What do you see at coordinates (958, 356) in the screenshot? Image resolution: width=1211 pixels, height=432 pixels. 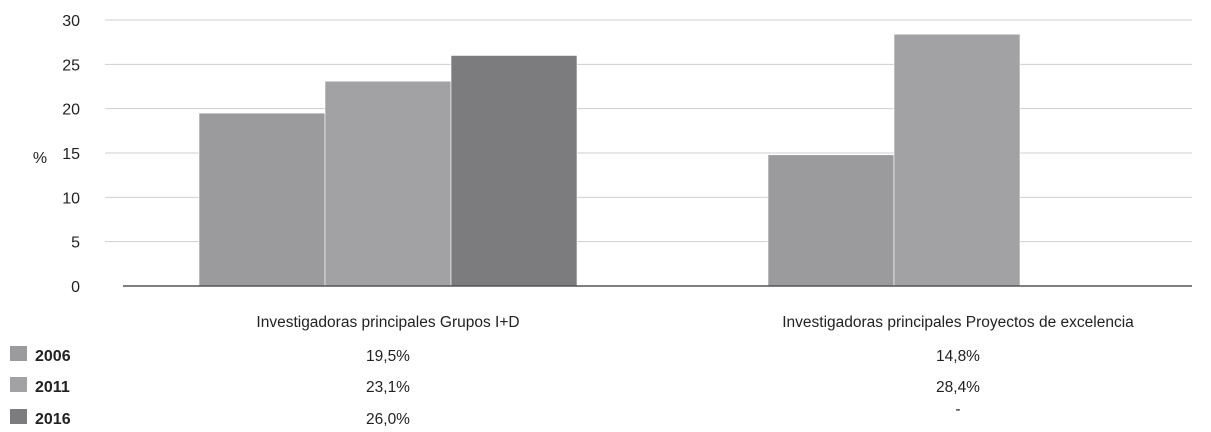 I see `table-cell-2006-2: 14,8%` at bounding box center [958, 356].